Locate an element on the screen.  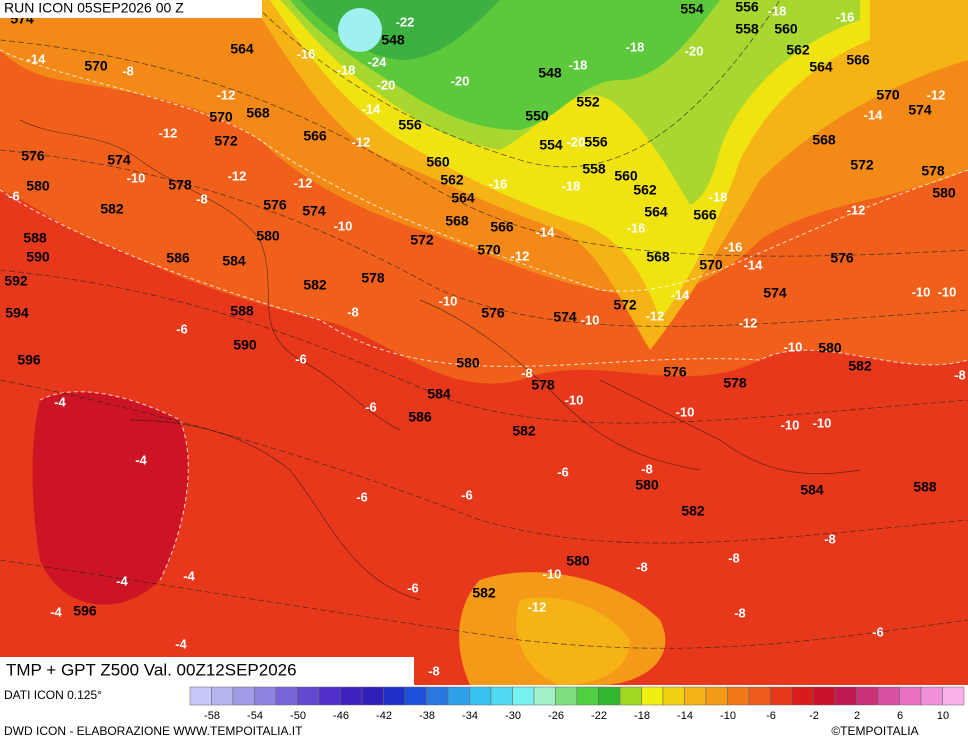
scale-label: 2 is located at coordinates (857, 716).